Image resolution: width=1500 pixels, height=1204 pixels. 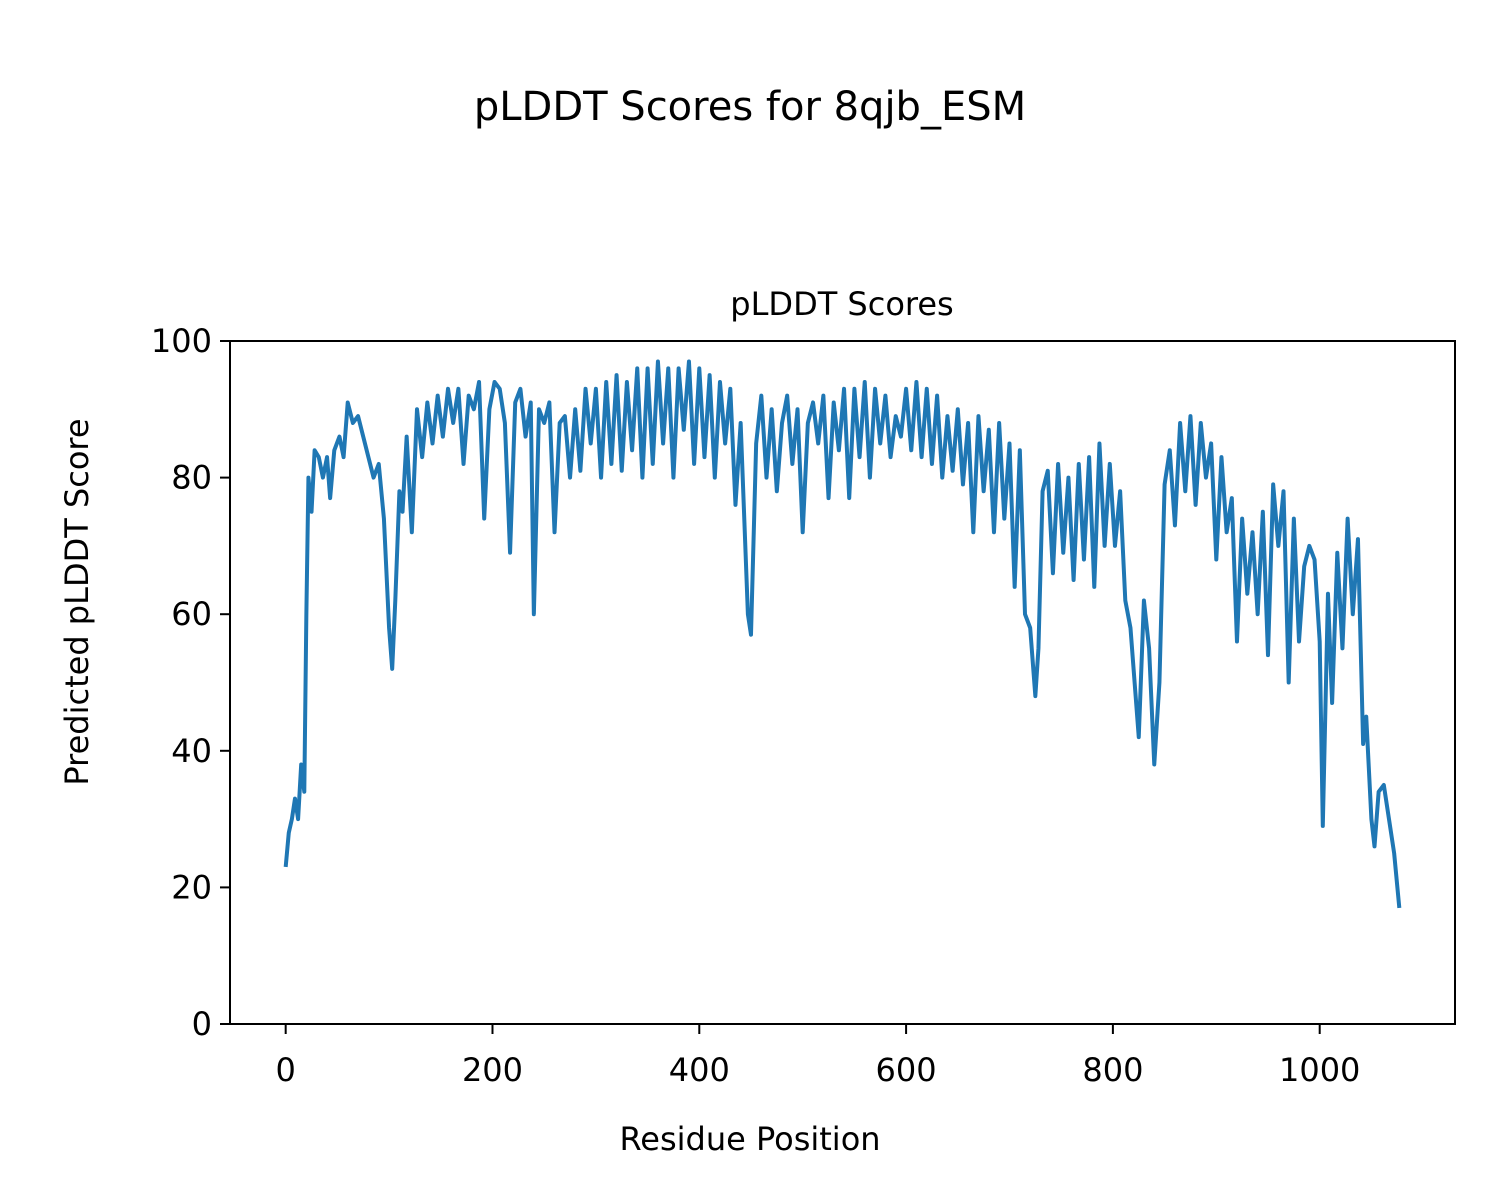 What do you see at coordinates (1319, 1070) in the screenshot?
I see `x-tick-label: 1000` at bounding box center [1319, 1070].